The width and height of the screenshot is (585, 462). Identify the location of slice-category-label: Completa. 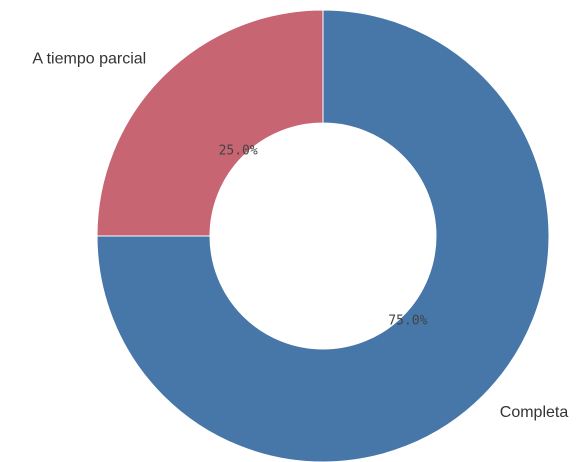
(534, 412).